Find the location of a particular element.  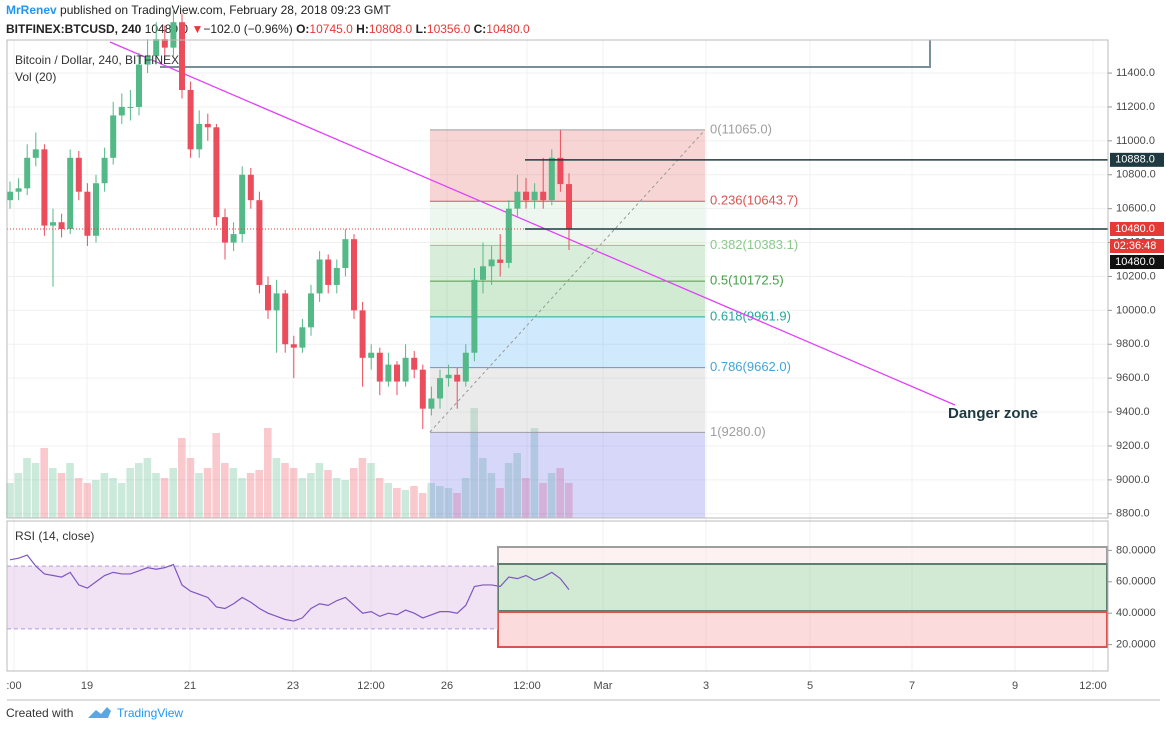

x-tick-label: 7 is located at coordinates (912, 686).